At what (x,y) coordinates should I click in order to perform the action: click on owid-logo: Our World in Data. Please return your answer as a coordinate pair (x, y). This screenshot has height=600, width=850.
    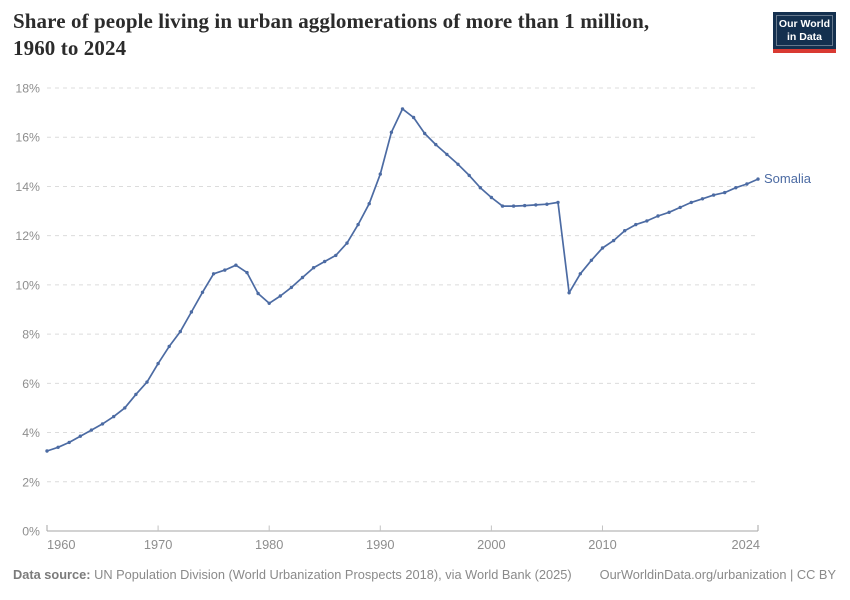
    Looking at the image, I should click on (804, 32).